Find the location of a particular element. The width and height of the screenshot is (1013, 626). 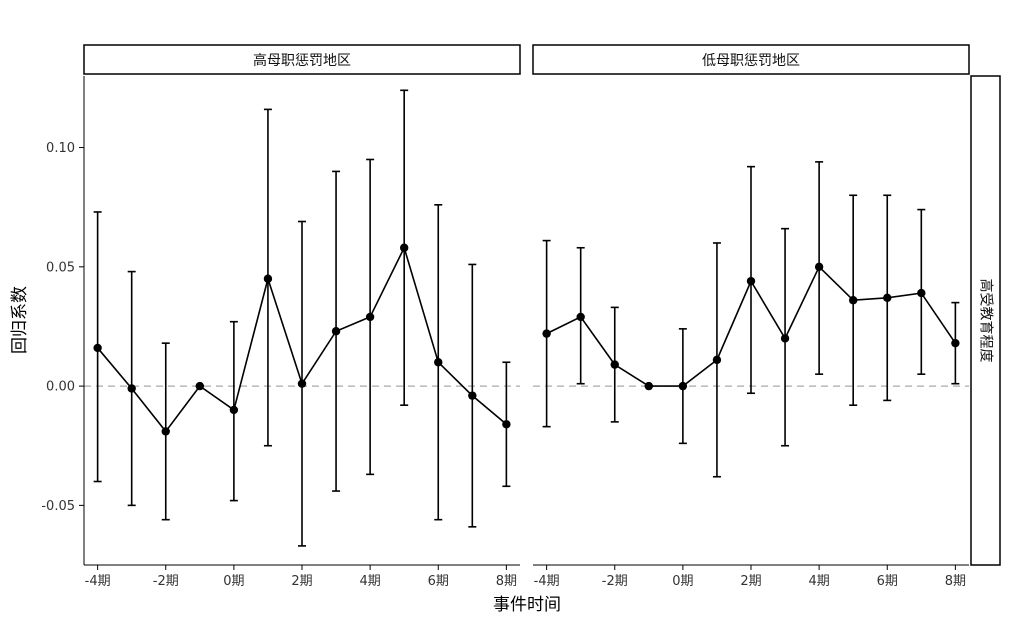

panel-2-title: 低母职惩罚地区 is located at coordinates (751, 61).